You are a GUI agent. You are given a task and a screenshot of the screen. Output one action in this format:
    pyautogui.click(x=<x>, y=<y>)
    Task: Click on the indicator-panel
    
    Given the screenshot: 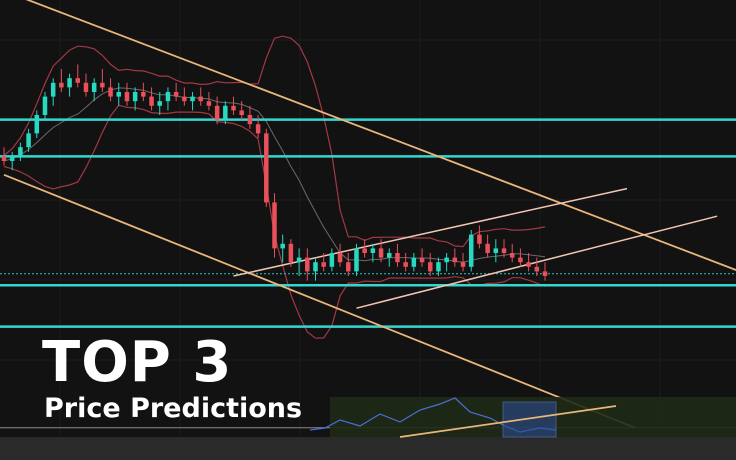 What is the action you would take?
    pyautogui.click(x=368, y=428)
    